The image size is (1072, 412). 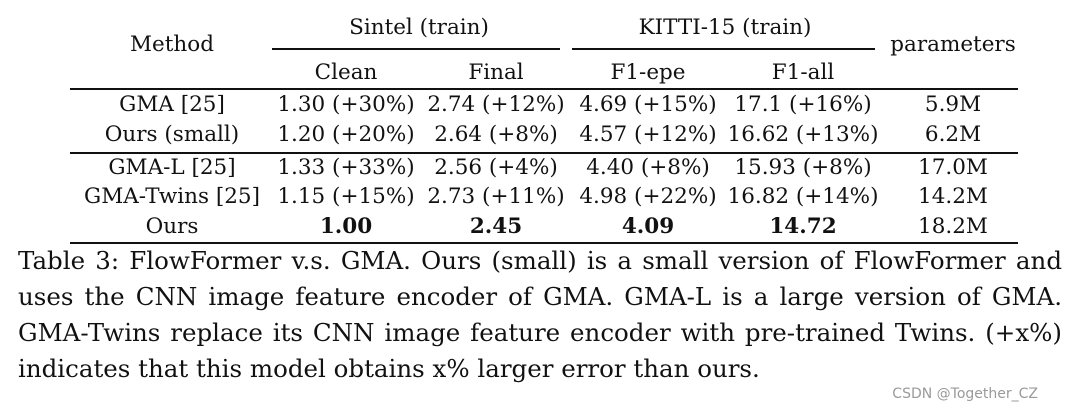 I want to click on row-final: 2.45, so click(x=496, y=226).